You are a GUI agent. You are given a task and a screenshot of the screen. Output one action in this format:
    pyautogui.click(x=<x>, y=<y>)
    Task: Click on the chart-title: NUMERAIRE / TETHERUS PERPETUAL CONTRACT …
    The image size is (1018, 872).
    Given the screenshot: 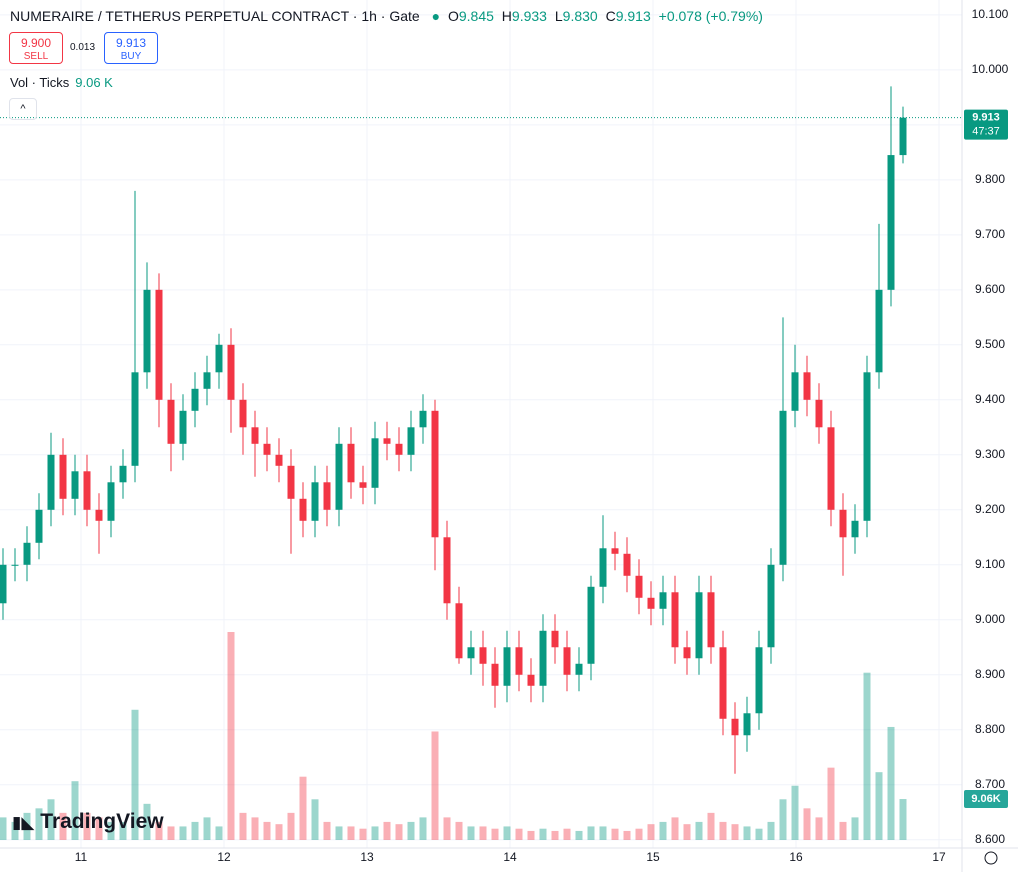 What is the action you would take?
    pyautogui.click(x=215, y=16)
    